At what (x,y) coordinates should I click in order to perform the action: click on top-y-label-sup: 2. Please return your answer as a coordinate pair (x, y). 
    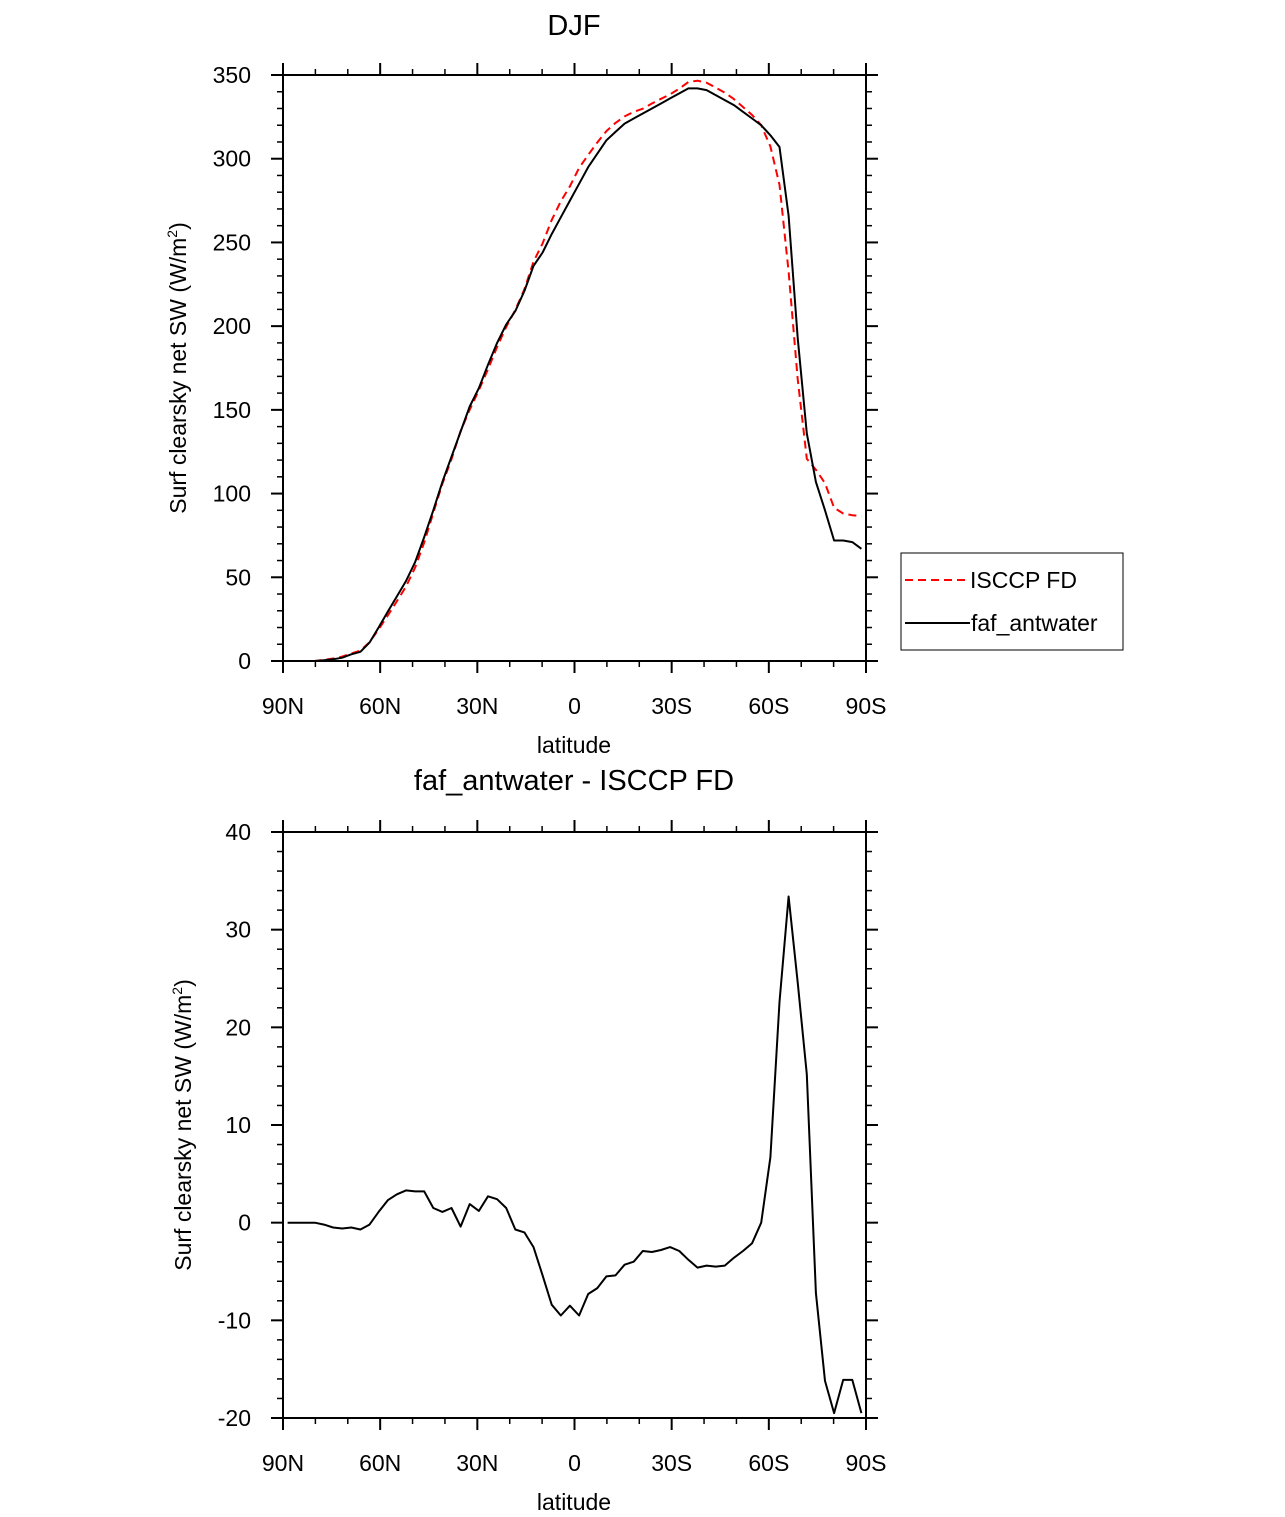
    Looking at the image, I should click on (172, 234).